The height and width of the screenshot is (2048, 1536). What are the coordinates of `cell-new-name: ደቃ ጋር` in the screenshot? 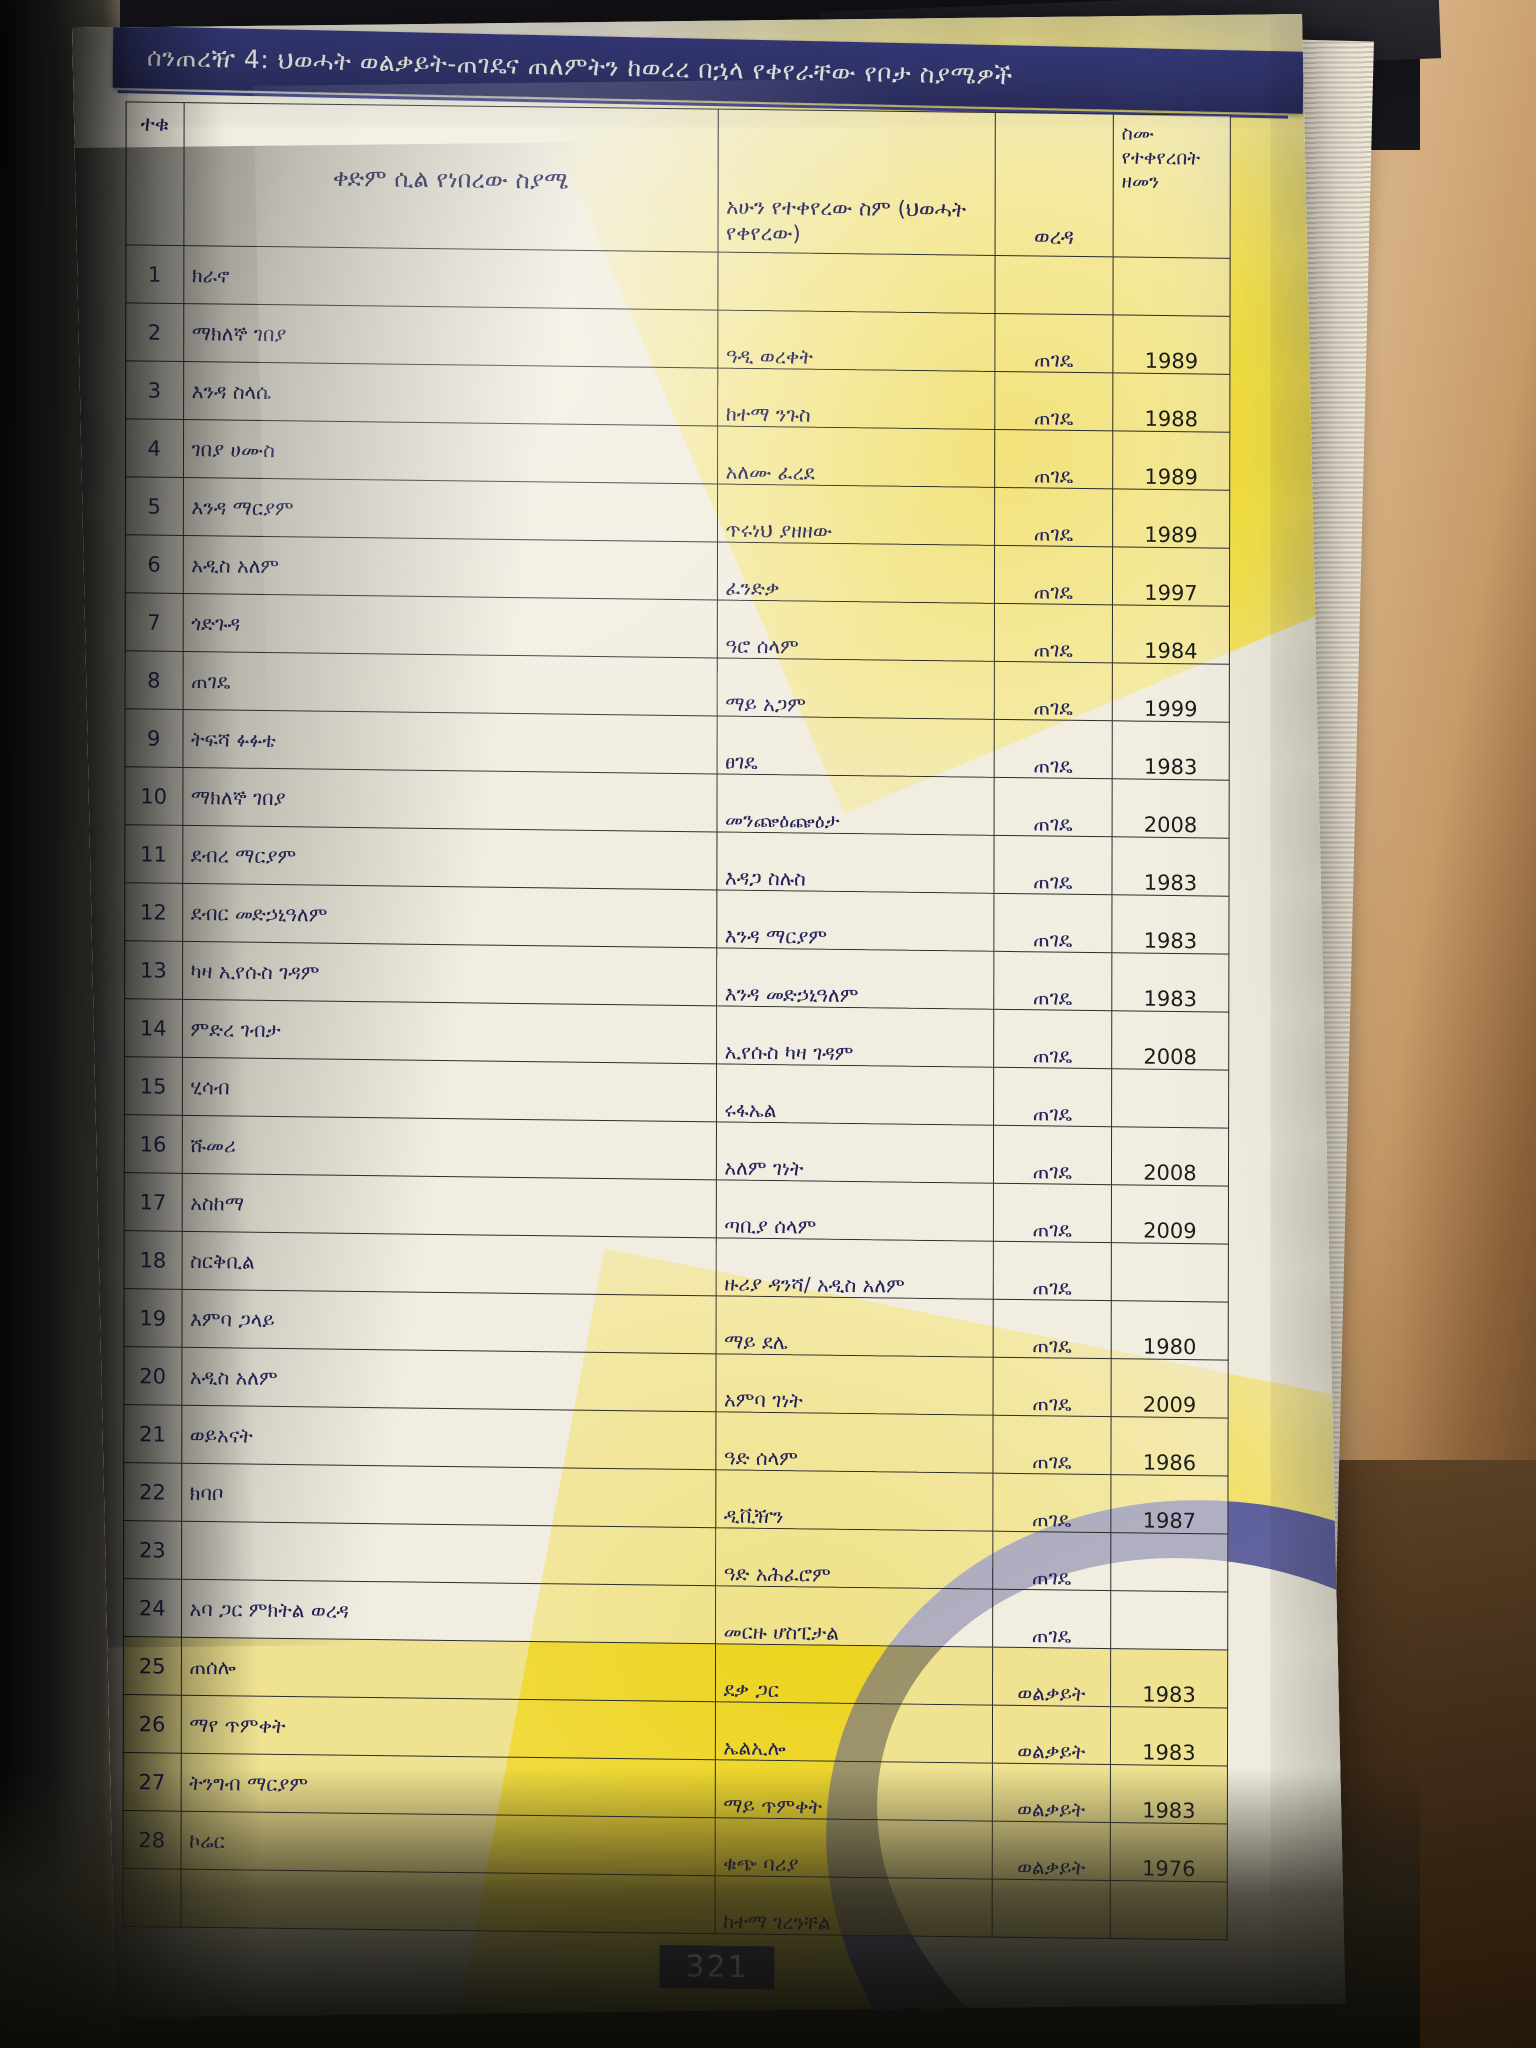 It's located at (853, 1674).